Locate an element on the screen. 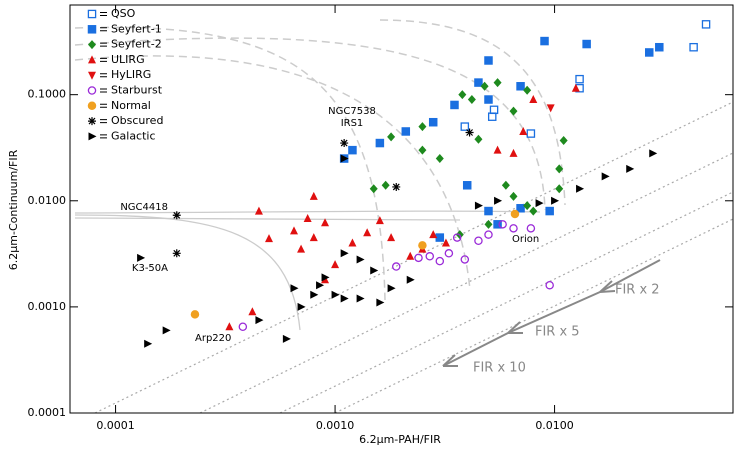 The width and height of the screenshot is (747, 452). annotation: K3-50A is located at coordinates (150, 268).